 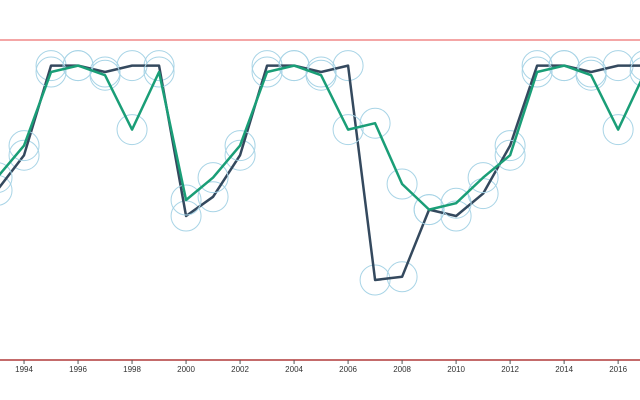 What do you see at coordinates (348, 369) in the screenshot?
I see `x-tick-label: 2006` at bounding box center [348, 369].